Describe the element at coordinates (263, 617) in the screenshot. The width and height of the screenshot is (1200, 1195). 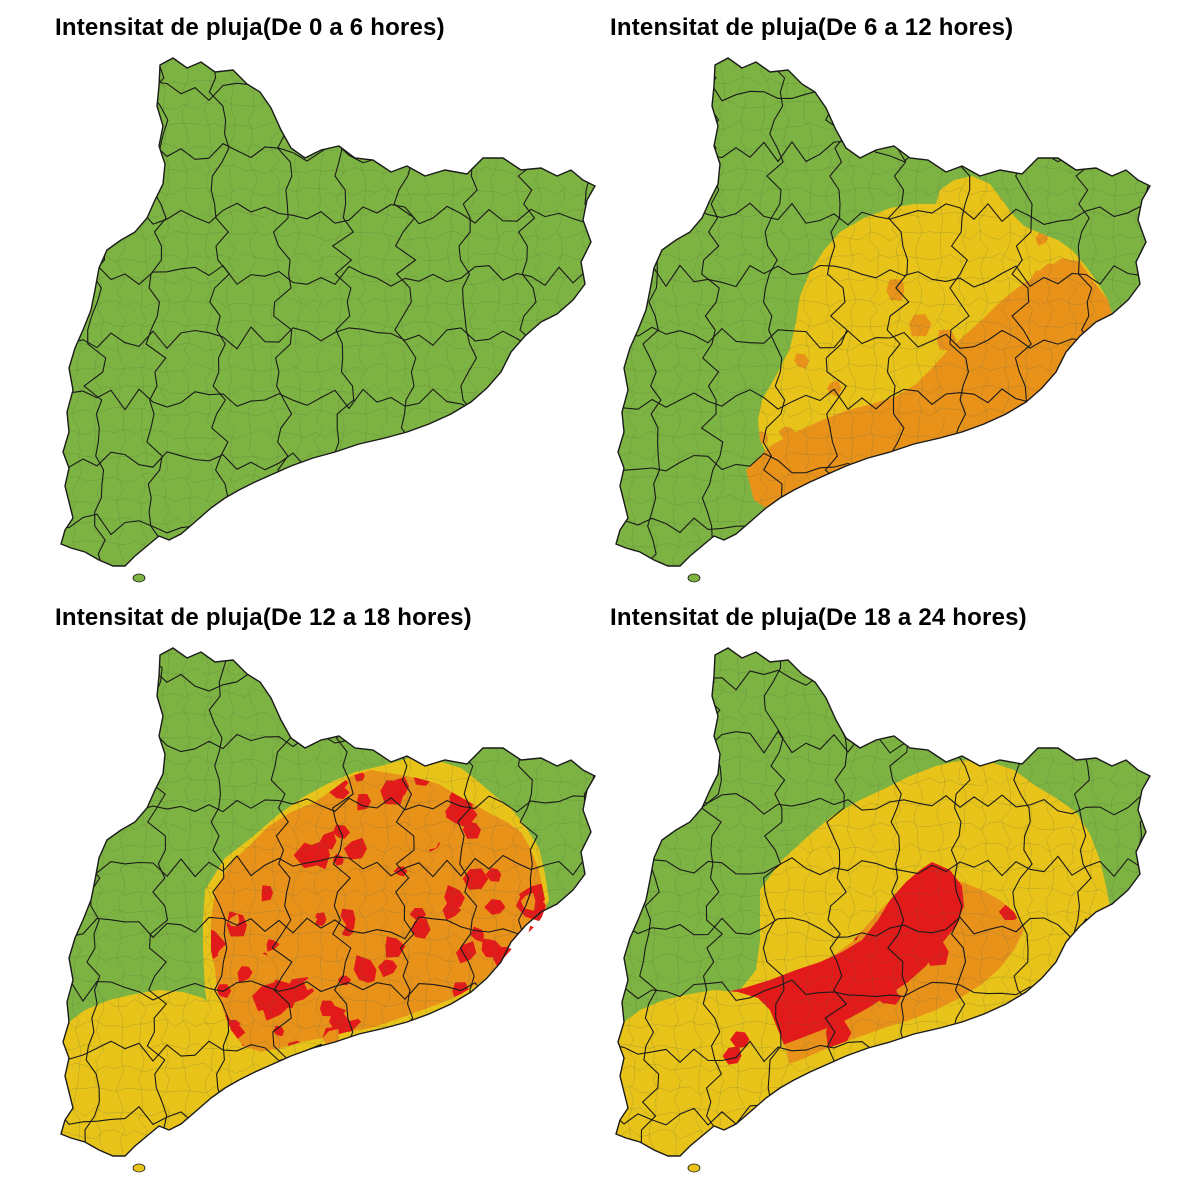
I see `panel-title: Intensitat de pluja(De 12 a 18 hores)` at that location.